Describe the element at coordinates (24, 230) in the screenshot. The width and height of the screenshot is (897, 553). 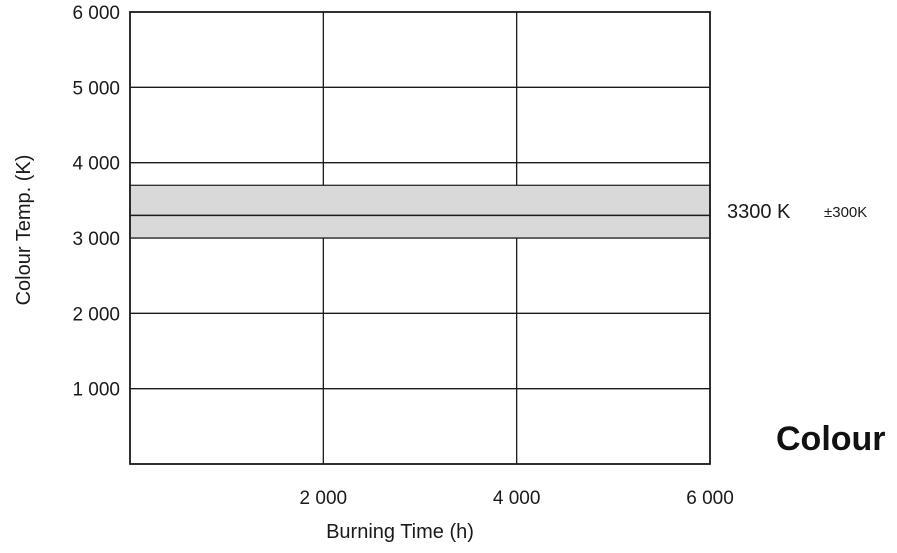
I see `y-axis-title: Colour Temp. (K)` at that location.